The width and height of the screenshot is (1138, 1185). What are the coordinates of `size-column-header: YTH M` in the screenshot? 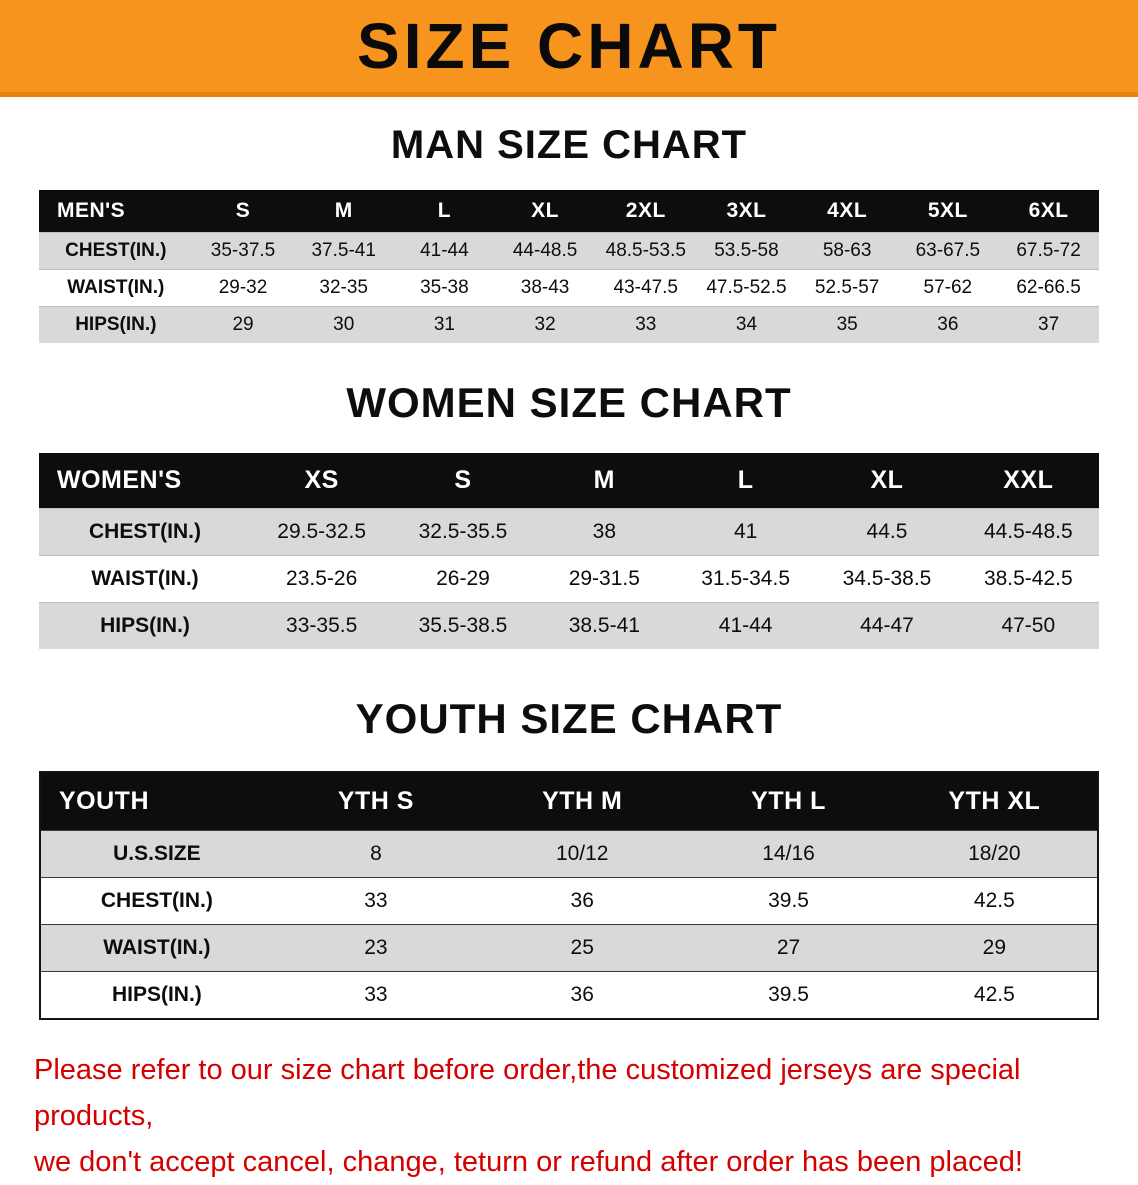 It's located at (582, 801).